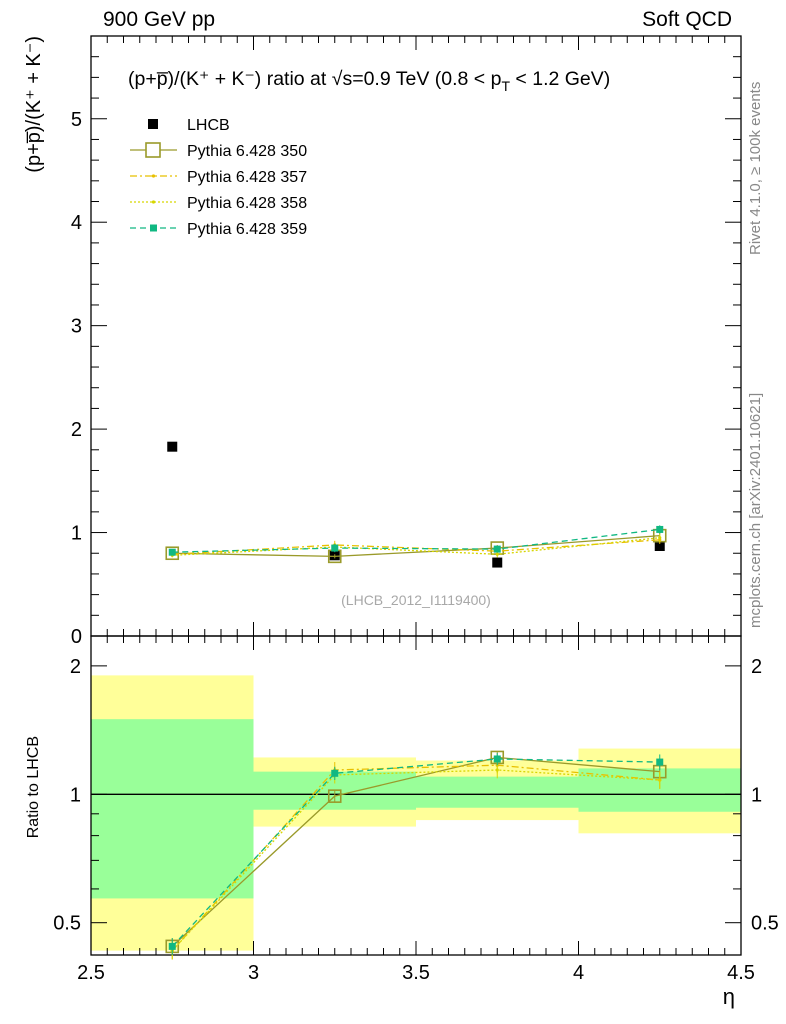 The image size is (786, 1024). I want to click on y-tick-label: 0.5, so click(67, 924).